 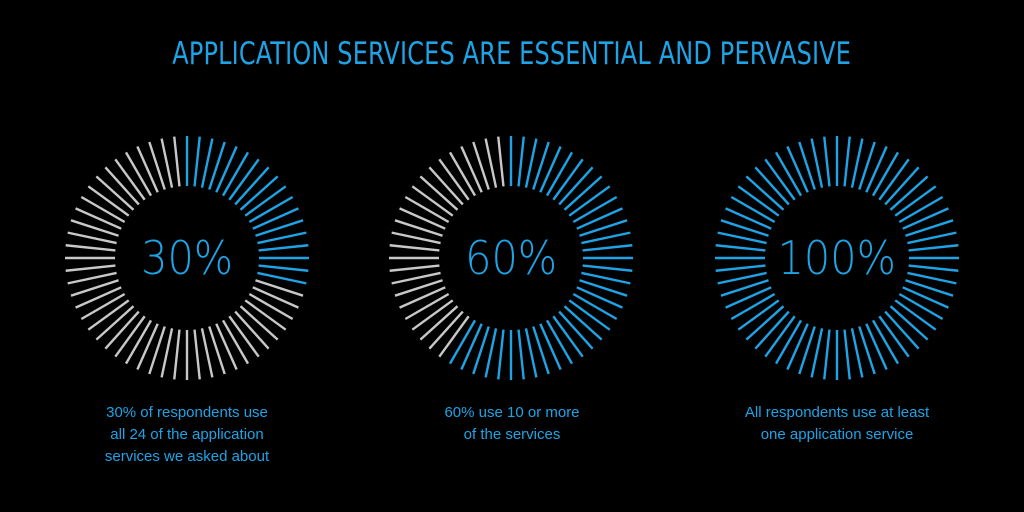 I want to click on gauge-value-2-text: 60%, so click(x=511, y=258).